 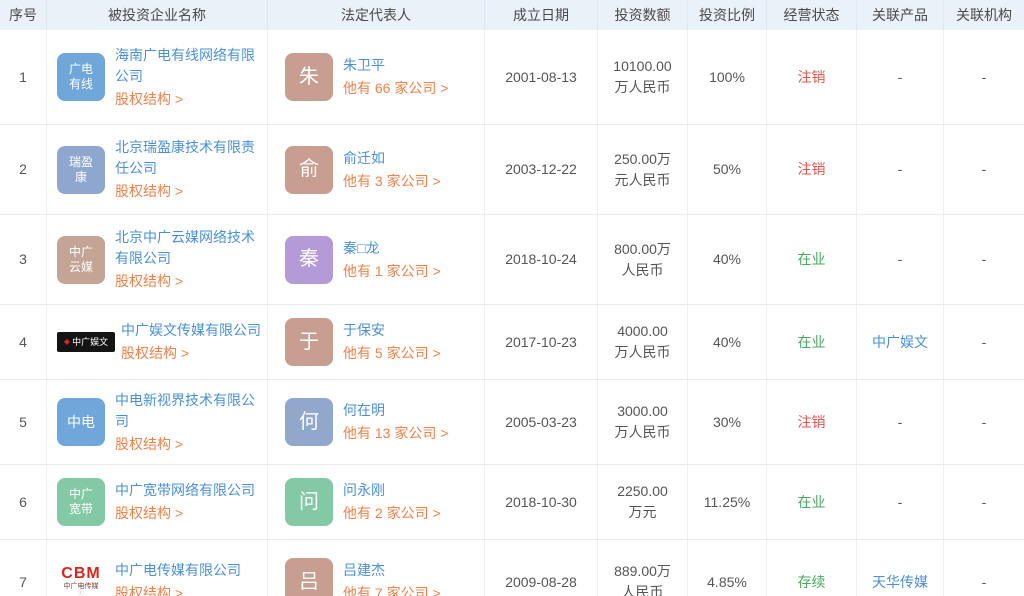 I want to click on established-date: 2017-10-23, so click(x=541, y=342).